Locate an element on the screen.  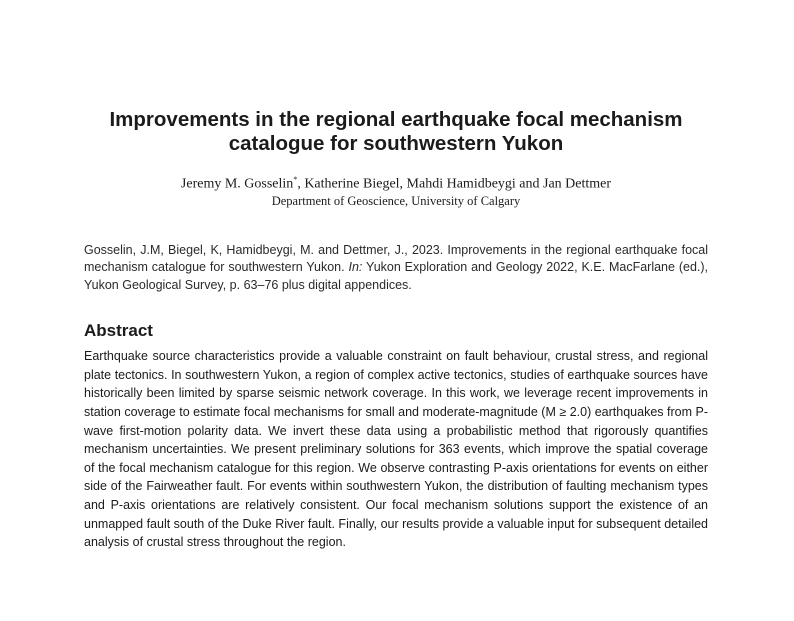
corresponding-author-mark: * is located at coordinates (295, 179).